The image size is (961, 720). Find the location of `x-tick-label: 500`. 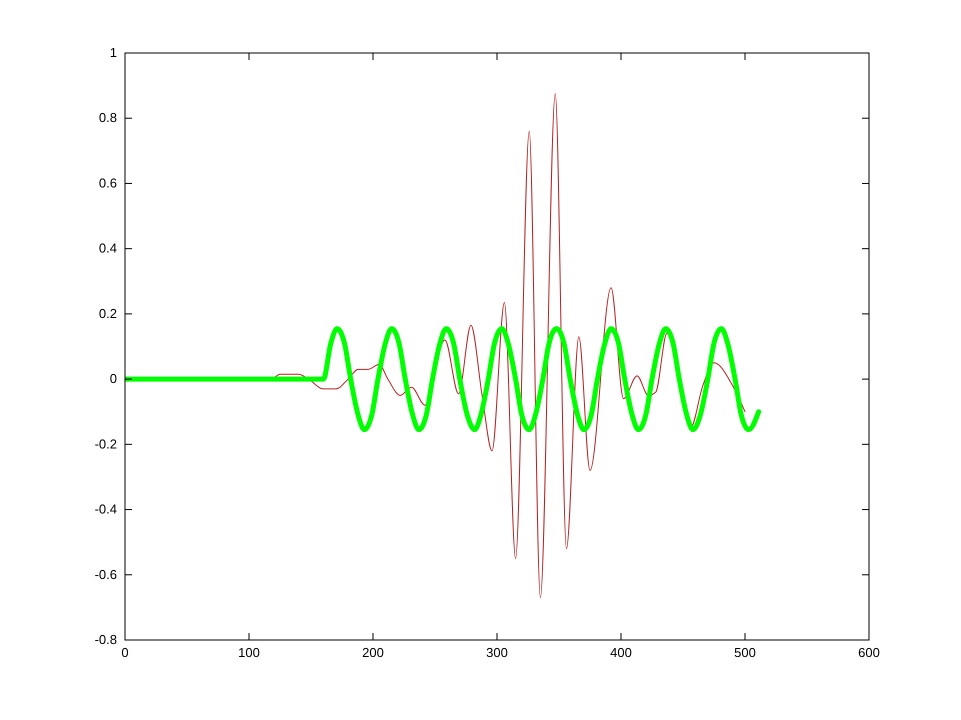

x-tick-label: 500 is located at coordinates (745, 652).